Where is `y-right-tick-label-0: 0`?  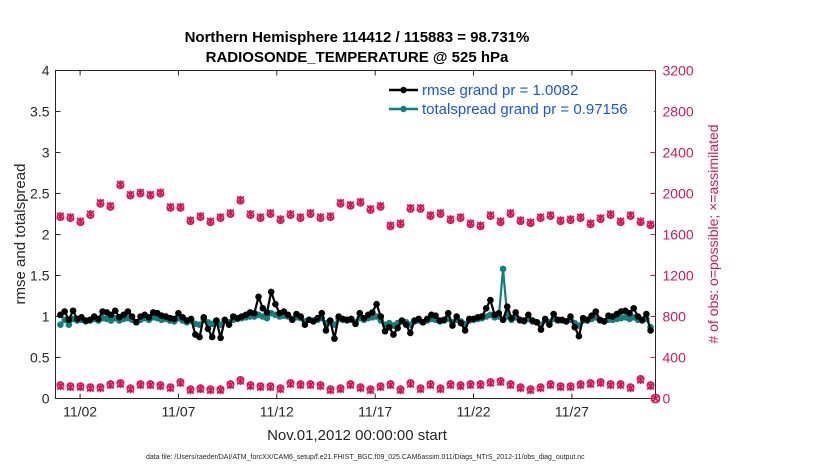 y-right-tick-label-0: 0 is located at coordinates (667, 399).